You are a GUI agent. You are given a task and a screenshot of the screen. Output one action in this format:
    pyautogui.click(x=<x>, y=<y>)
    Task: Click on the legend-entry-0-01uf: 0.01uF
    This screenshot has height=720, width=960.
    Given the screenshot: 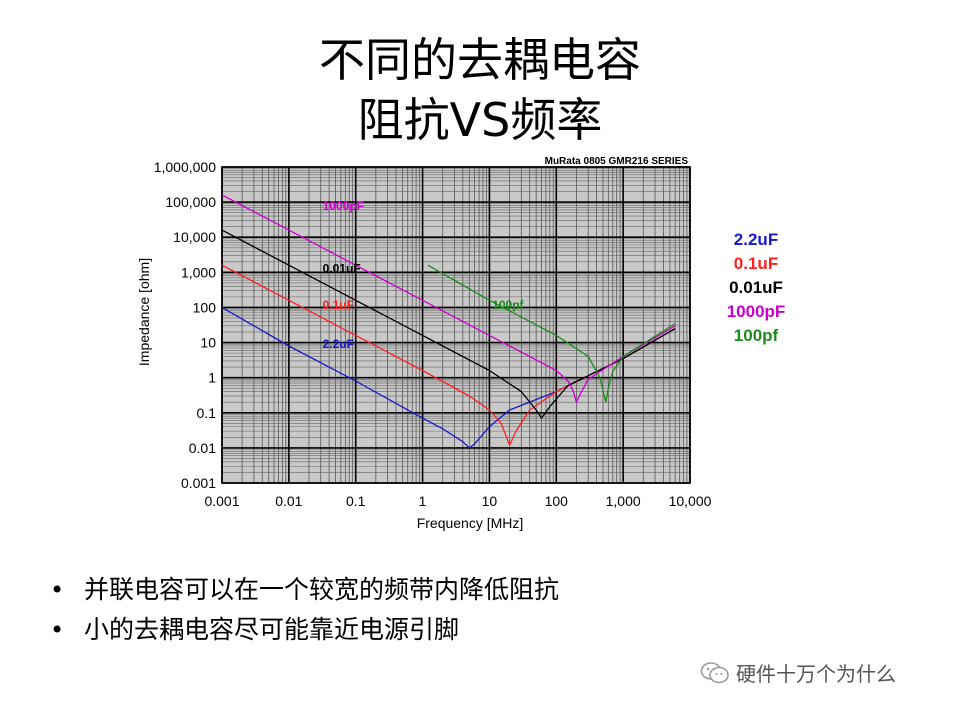 What is the action you would take?
    pyautogui.click(x=756, y=287)
    